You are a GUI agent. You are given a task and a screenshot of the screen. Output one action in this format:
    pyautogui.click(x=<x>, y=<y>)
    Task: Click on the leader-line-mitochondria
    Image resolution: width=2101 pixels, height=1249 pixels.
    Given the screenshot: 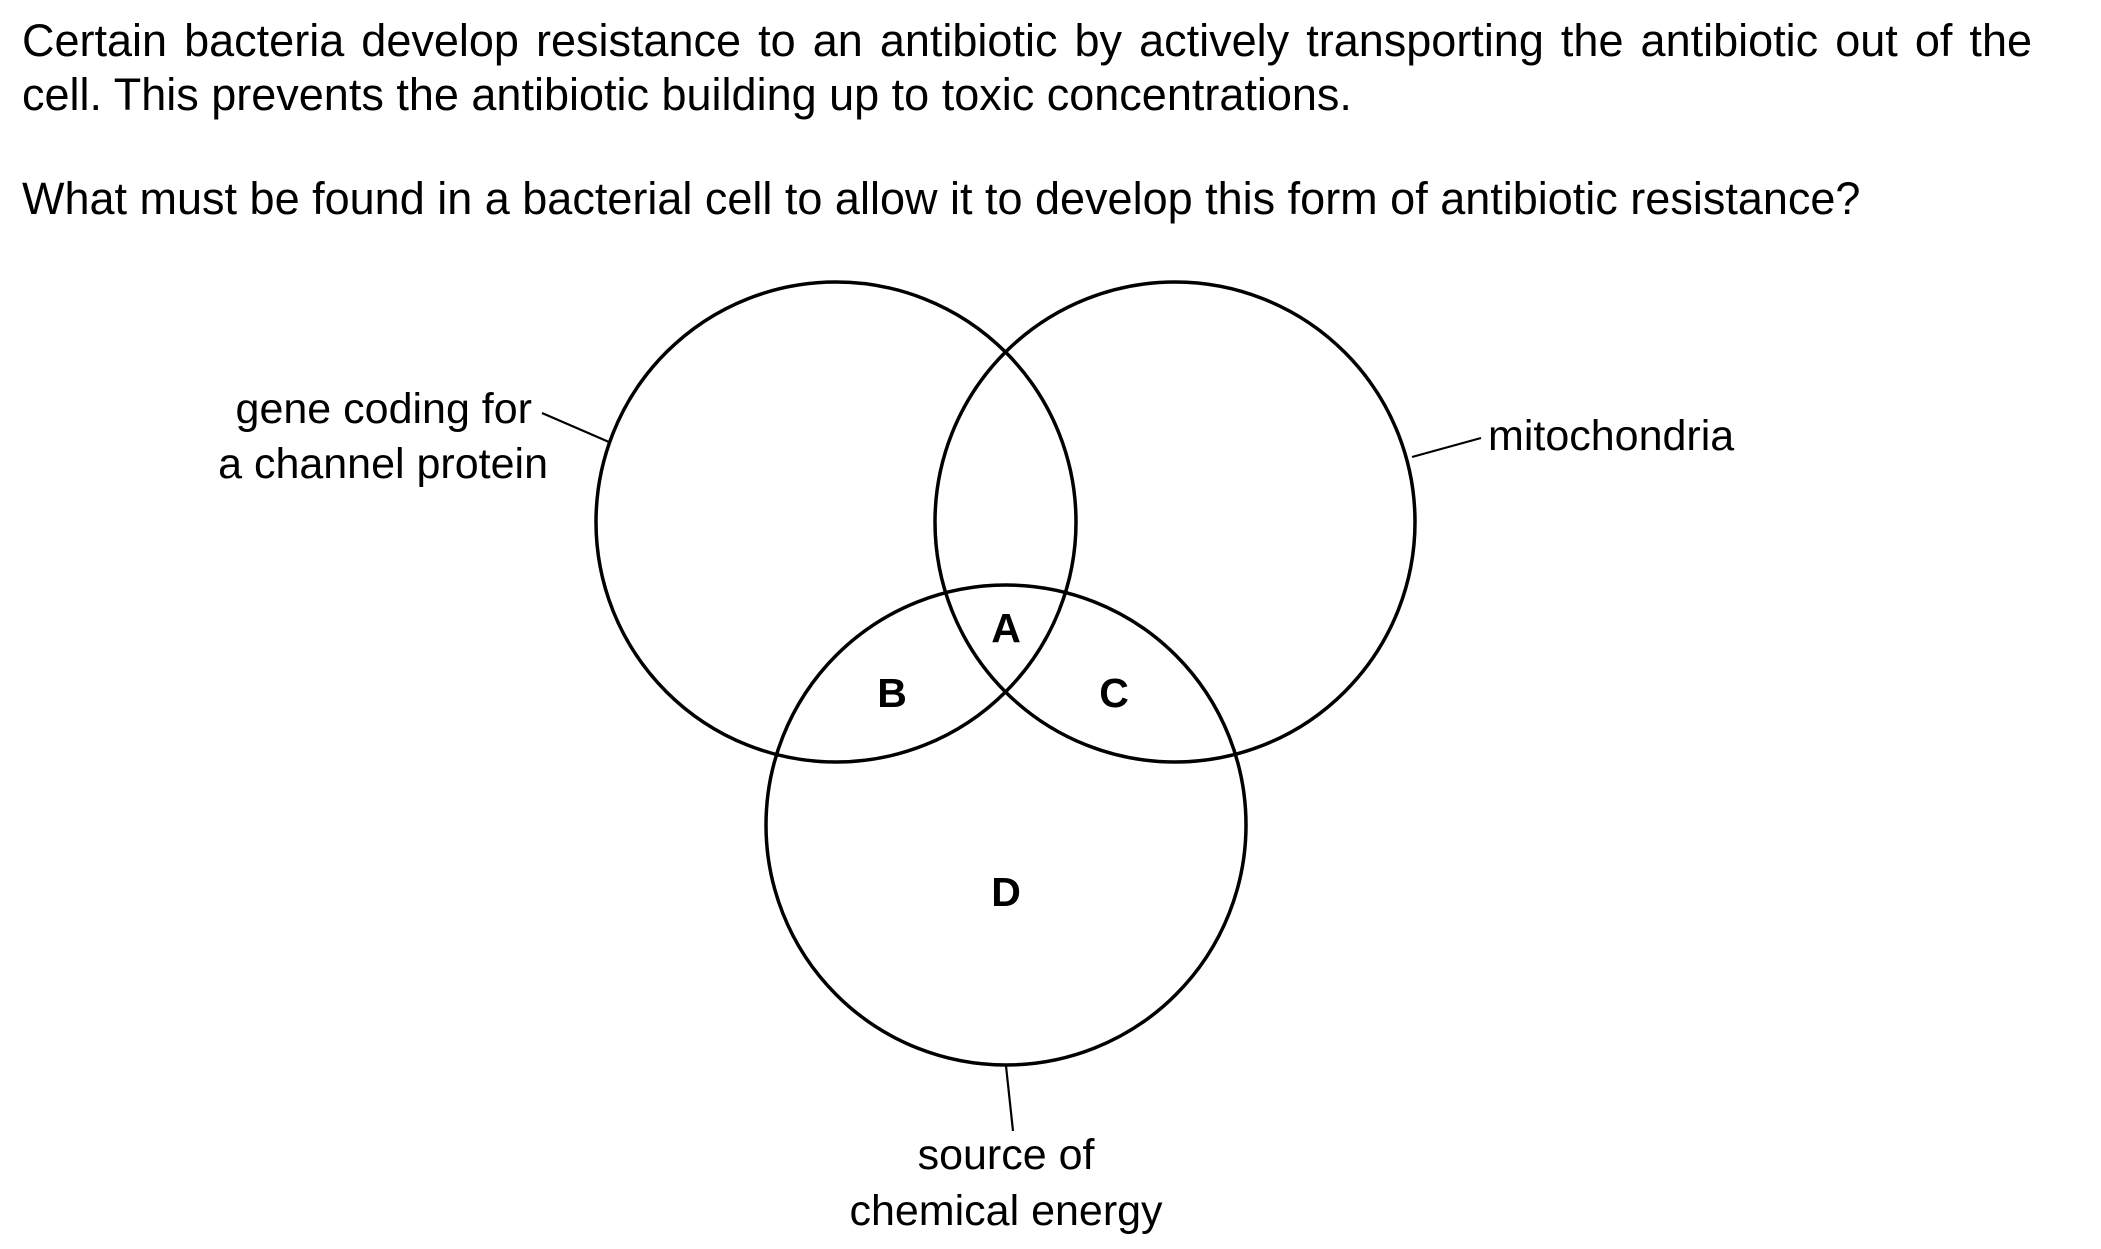 What is the action you would take?
    pyautogui.click(x=1446, y=447)
    